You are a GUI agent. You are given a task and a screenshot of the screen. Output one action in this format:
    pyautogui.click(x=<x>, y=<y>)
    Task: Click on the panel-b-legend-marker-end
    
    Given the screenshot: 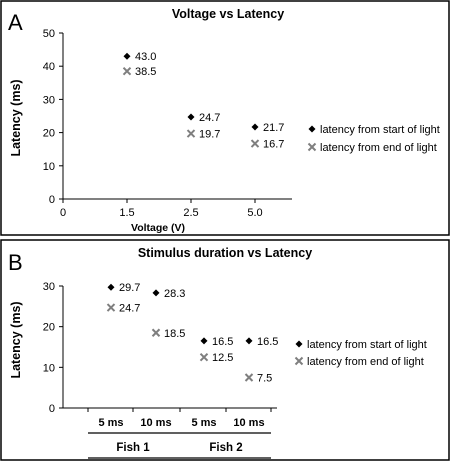 What is the action you would take?
    pyautogui.click(x=299, y=361)
    